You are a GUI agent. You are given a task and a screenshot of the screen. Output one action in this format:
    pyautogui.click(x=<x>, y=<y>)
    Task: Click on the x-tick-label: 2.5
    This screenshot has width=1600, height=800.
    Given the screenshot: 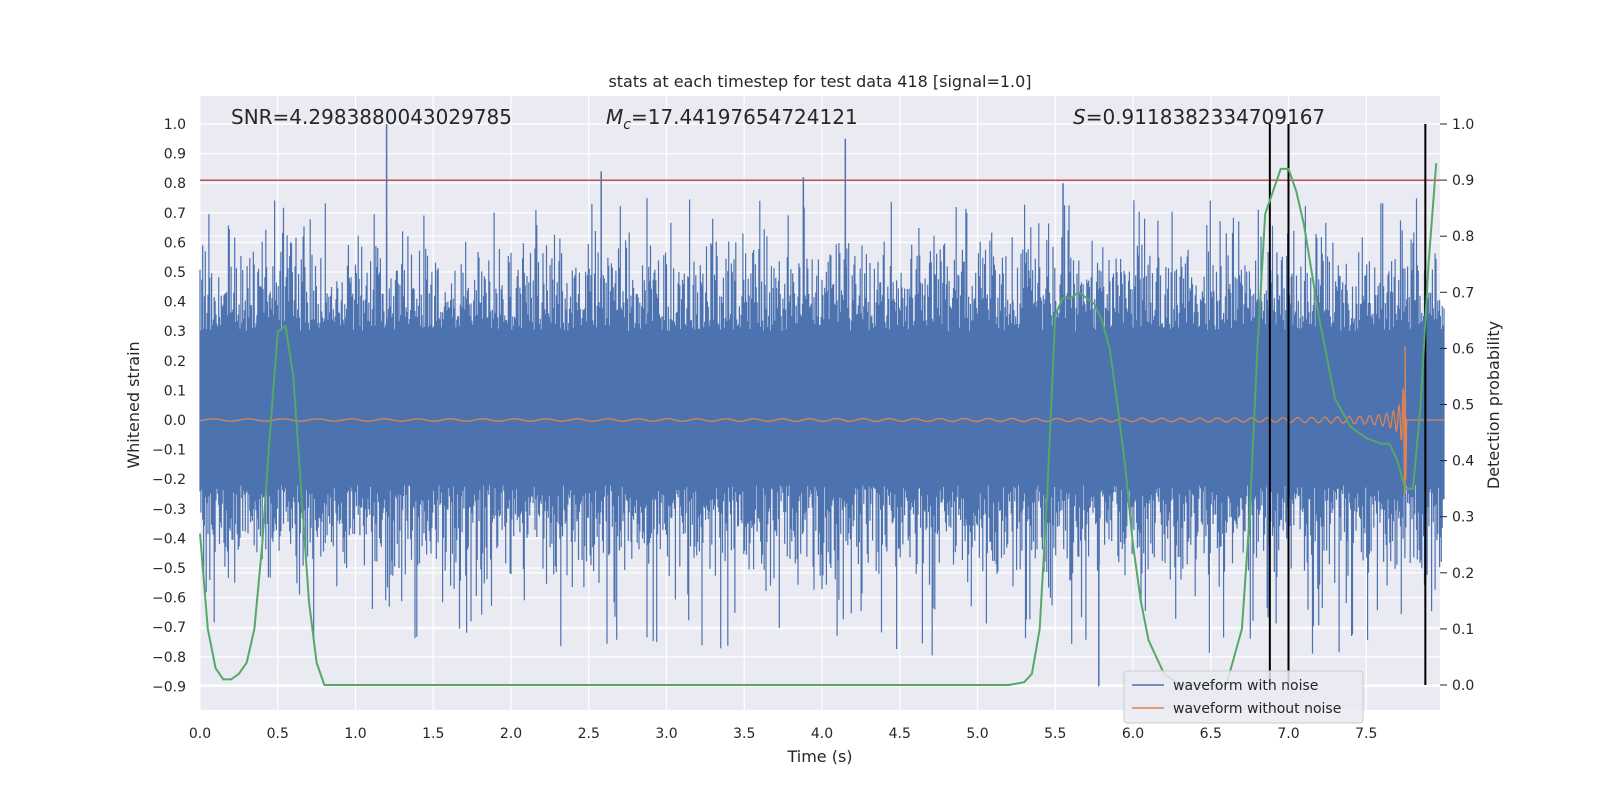 What is the action you would take?
    pyautogui.click(x=589, y=734)
    